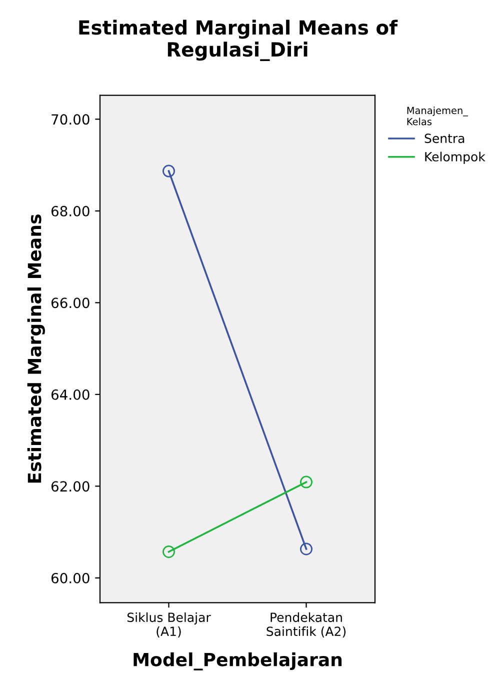  Describe the element at coordinates (169, 625) in the screenshot. I see `x-tick-label: Siklus Belajar (A1)` at that location.